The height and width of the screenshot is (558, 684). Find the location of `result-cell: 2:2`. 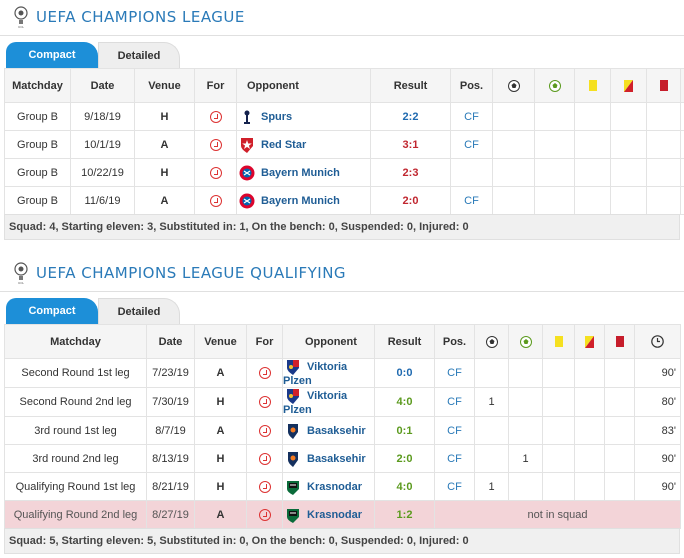

result-cell: 2:2 is located at coordinates (410, 116).